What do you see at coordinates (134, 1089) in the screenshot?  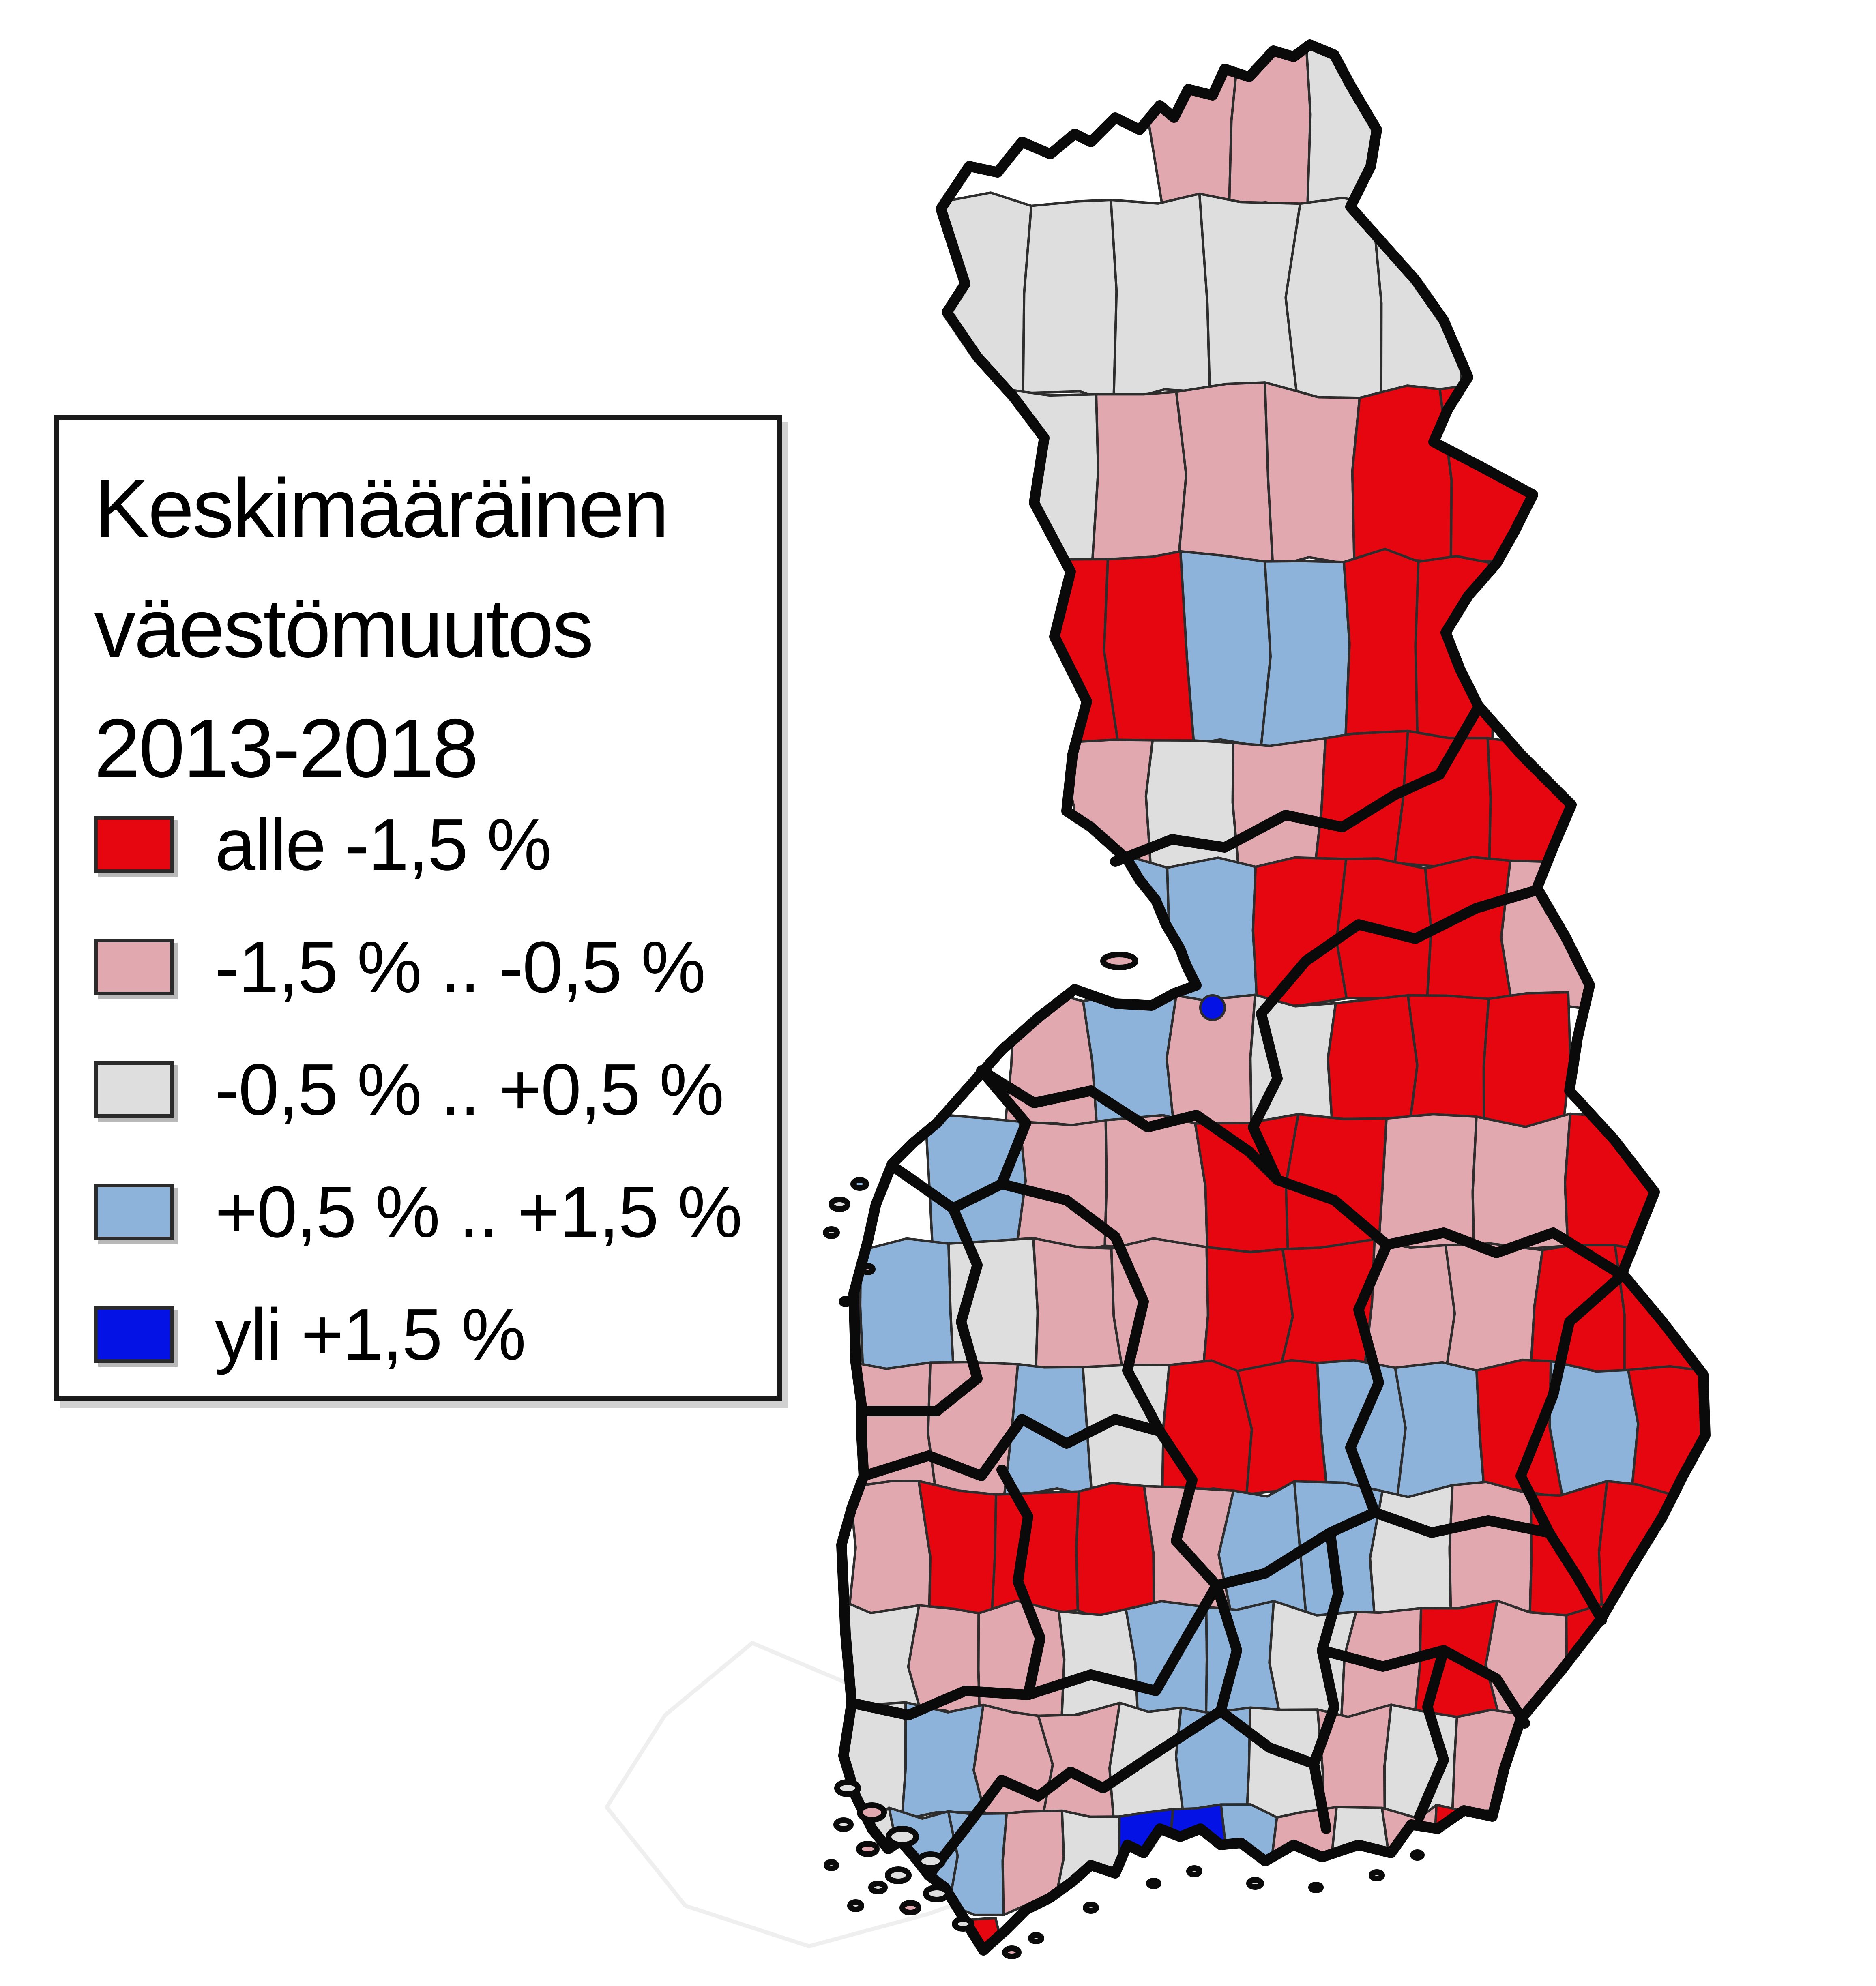 I see `legend-swatch-gray` at bounding box center [134, 1089].